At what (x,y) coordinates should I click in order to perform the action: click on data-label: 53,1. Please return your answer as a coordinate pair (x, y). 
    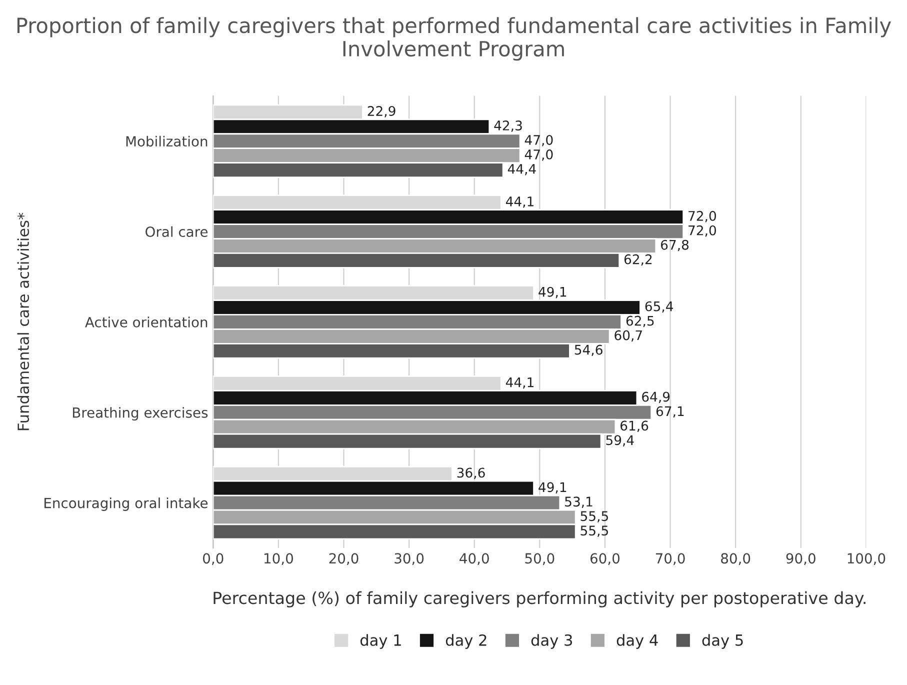
    Looking at the image, I should click on (578, 502).